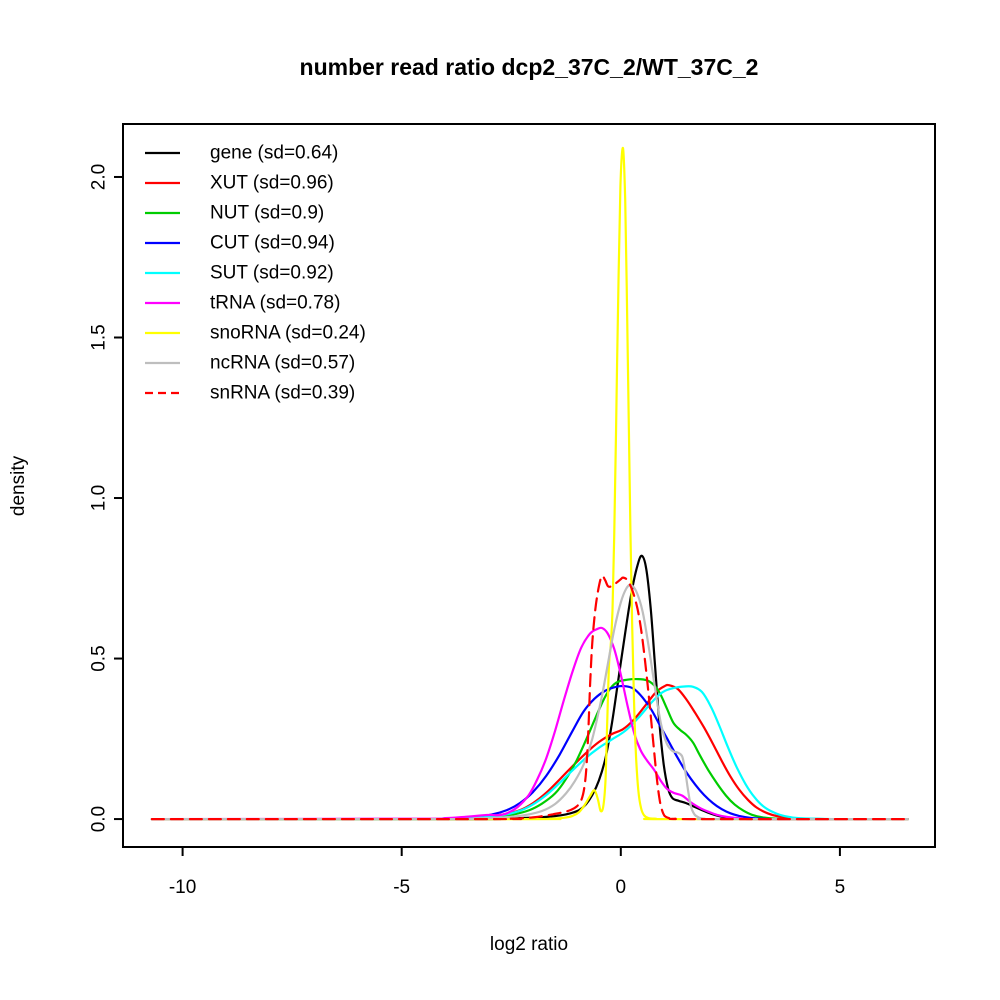 Image resolution: width=1000 pixels, height=1000 pixels. I want to click on x-axis-ticks: -10 -5 0 5, so click(507, 872).